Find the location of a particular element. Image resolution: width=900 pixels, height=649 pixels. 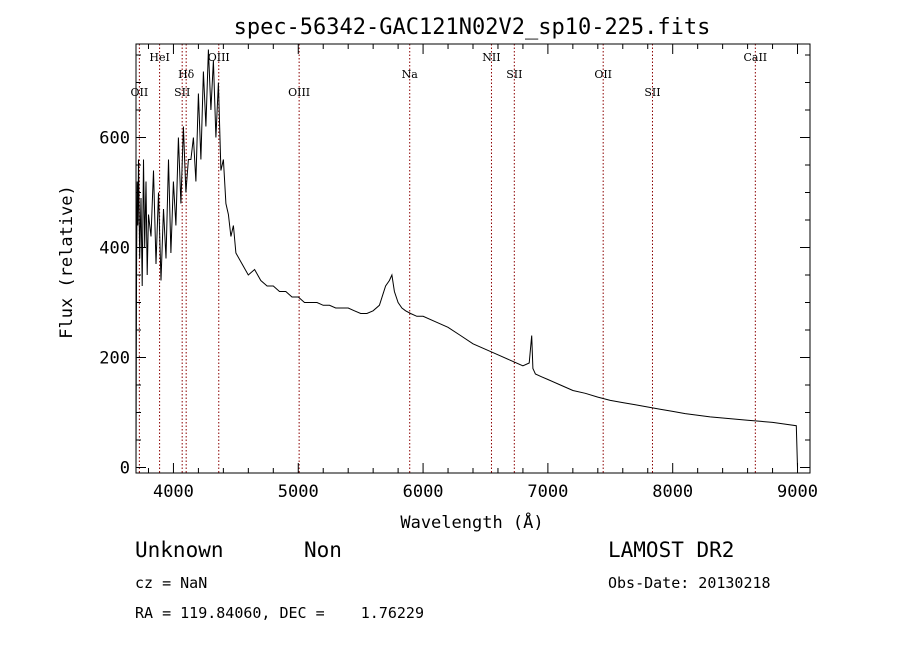

x-tick-label: 6000 is located at coordinates (423, 492).